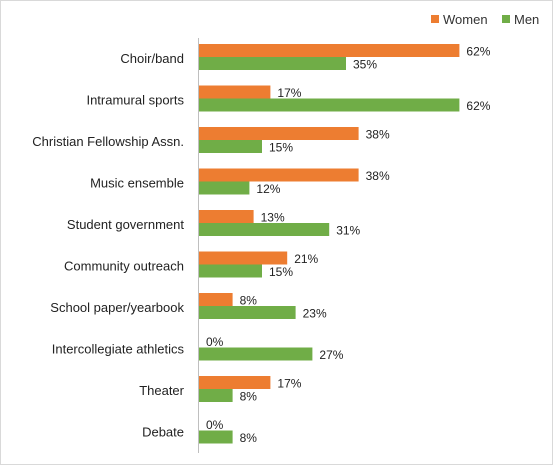 Image resolution: width=553 pixels, height=466 pixels. Describe the element at coordinates (243, 258) in the screenshot. I see `bar-women-community-outreach` at that location.